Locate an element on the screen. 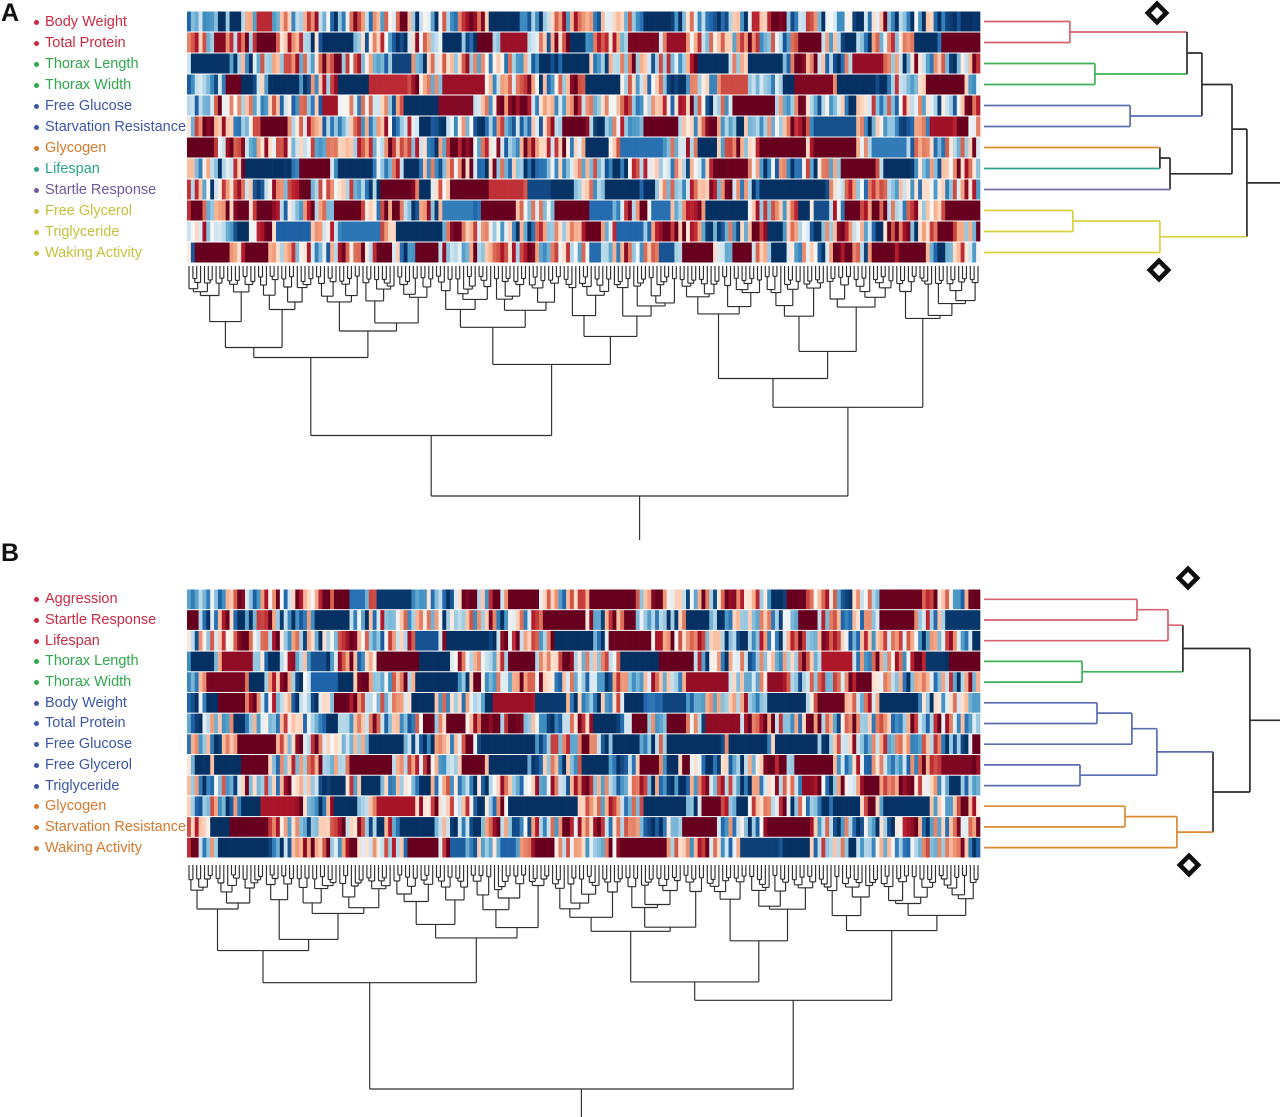  row-label: Aggression is located at coordinates (81, 599).